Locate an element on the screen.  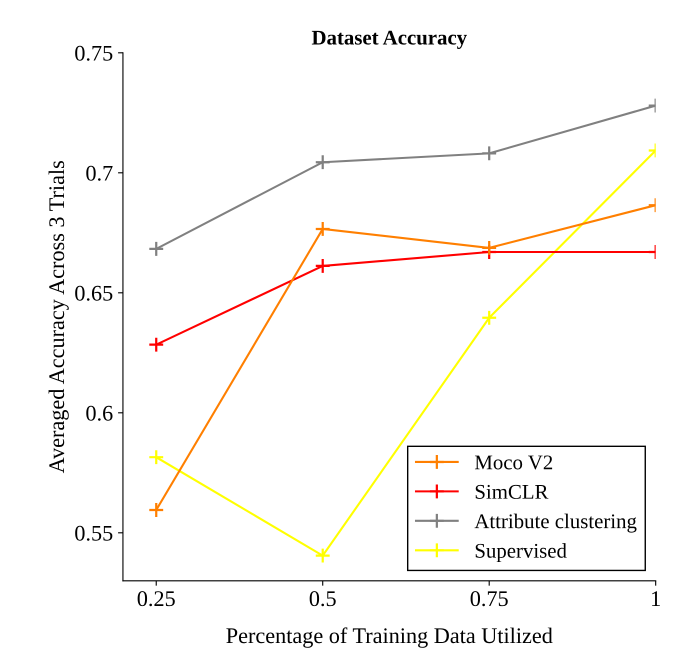
x-tick-label: 0.25 is located at coordinates (156, 598).